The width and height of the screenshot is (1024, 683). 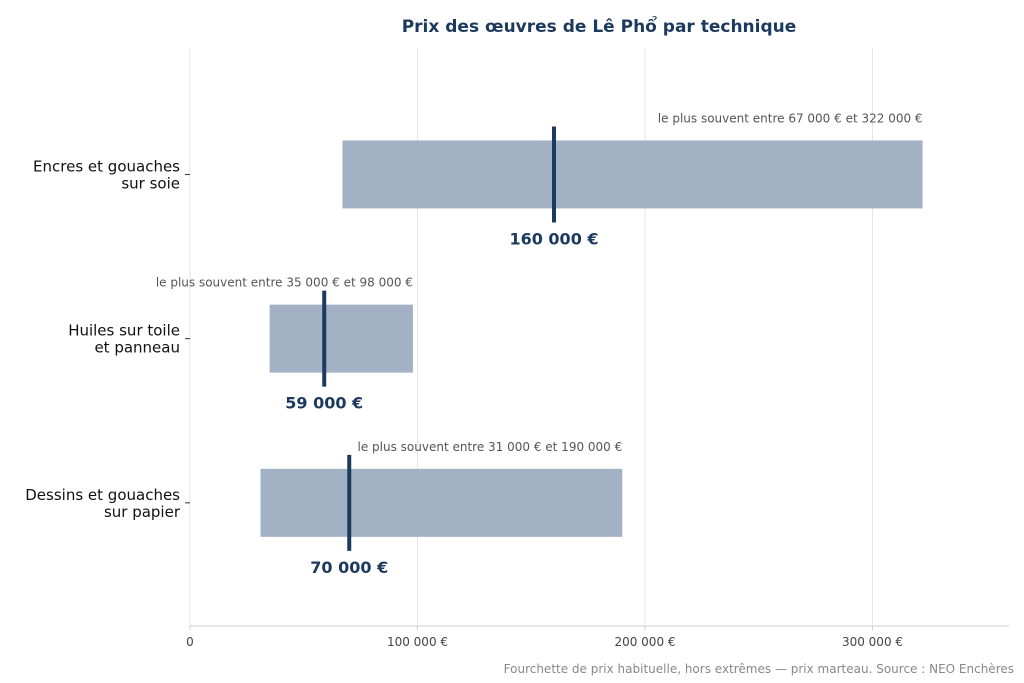 I want to click on median-label: 160 000 €, so click(x=553, y=238).